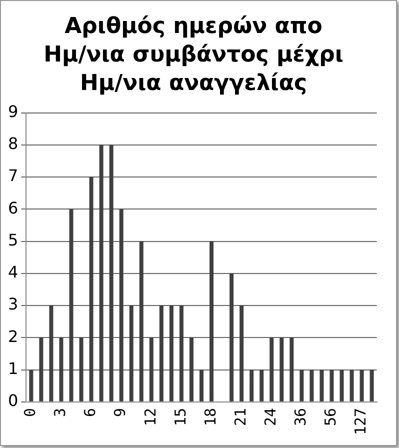 Image resolution: width=399 pixels, height=448 pixels. What do you see at coordinates (13, 176) in the screenshot?
I see `y-tick-label: 7` at bounding box center [13, 176].